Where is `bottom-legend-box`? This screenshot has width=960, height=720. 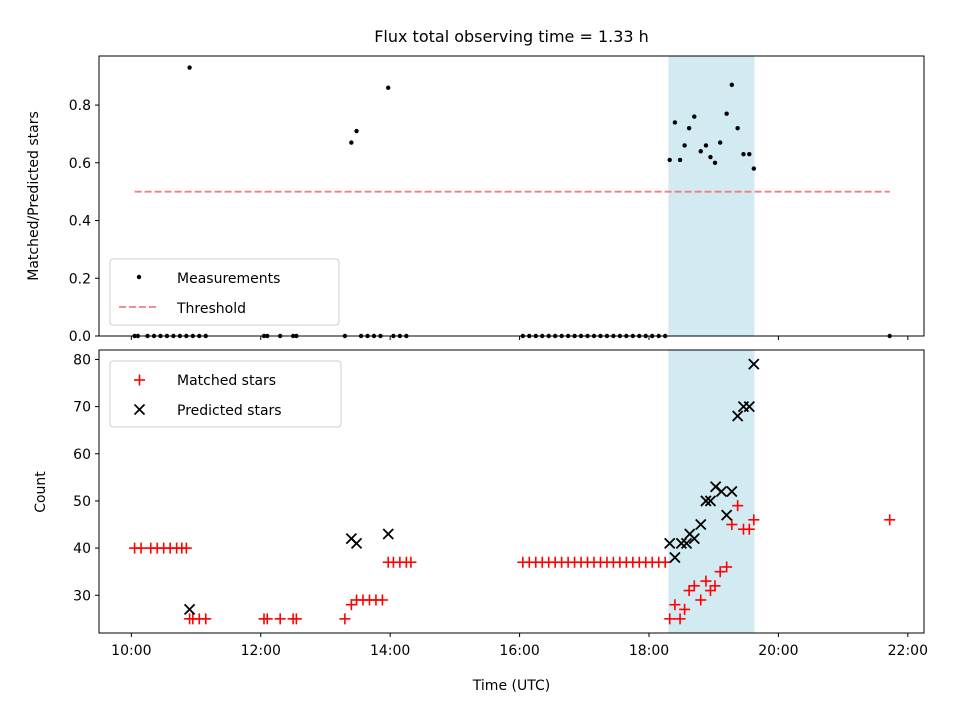 bottom-legend-box is located at coordinates (225, 394).